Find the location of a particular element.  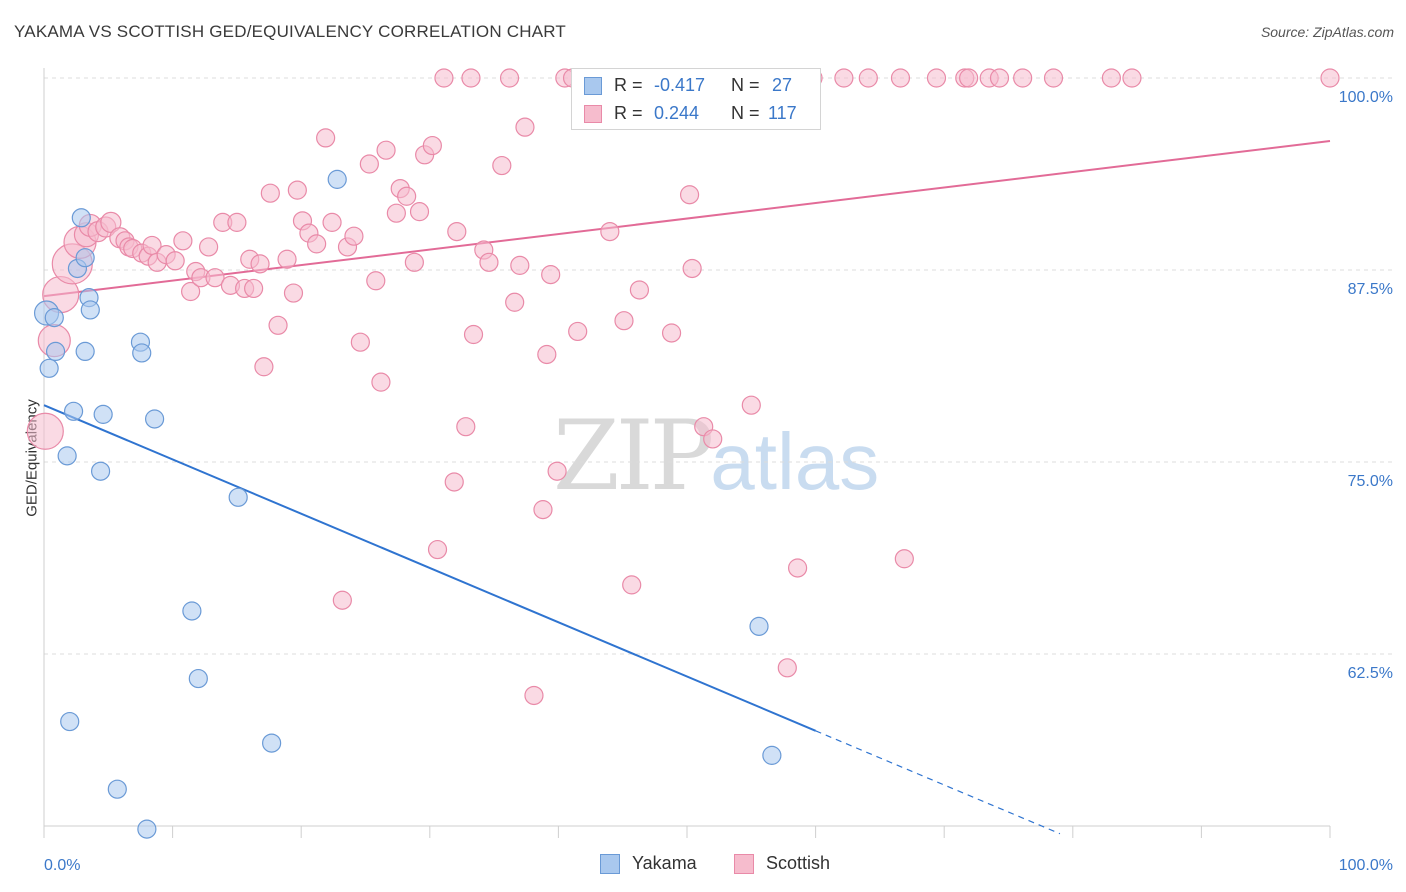

stats-row-scottish: R = 0.244 N = 117 is located at coordinates (696, 114).